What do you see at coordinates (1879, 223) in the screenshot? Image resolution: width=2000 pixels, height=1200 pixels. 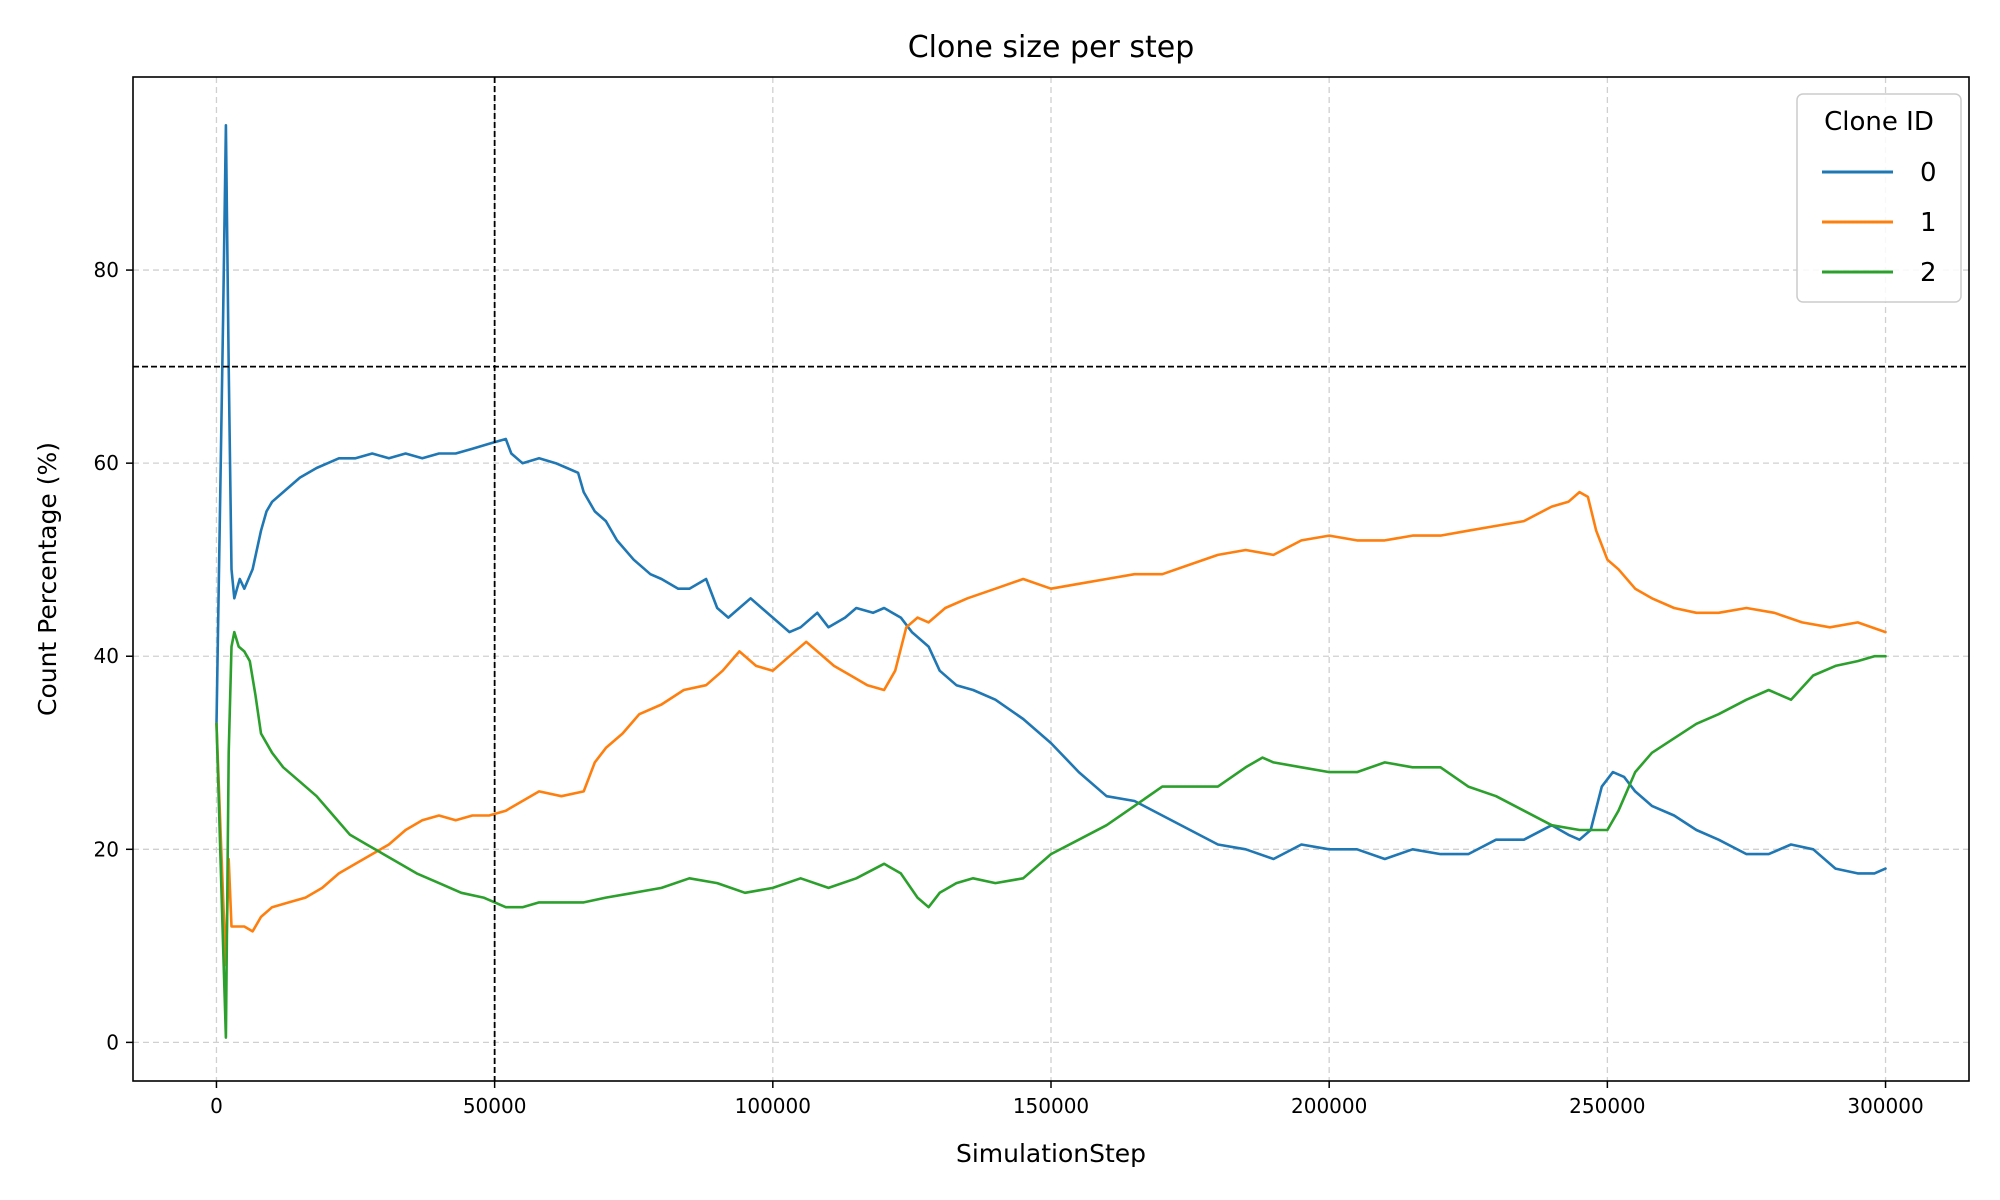 I see `legend-items: 0 1 2` at bounding box center [1879, 223].